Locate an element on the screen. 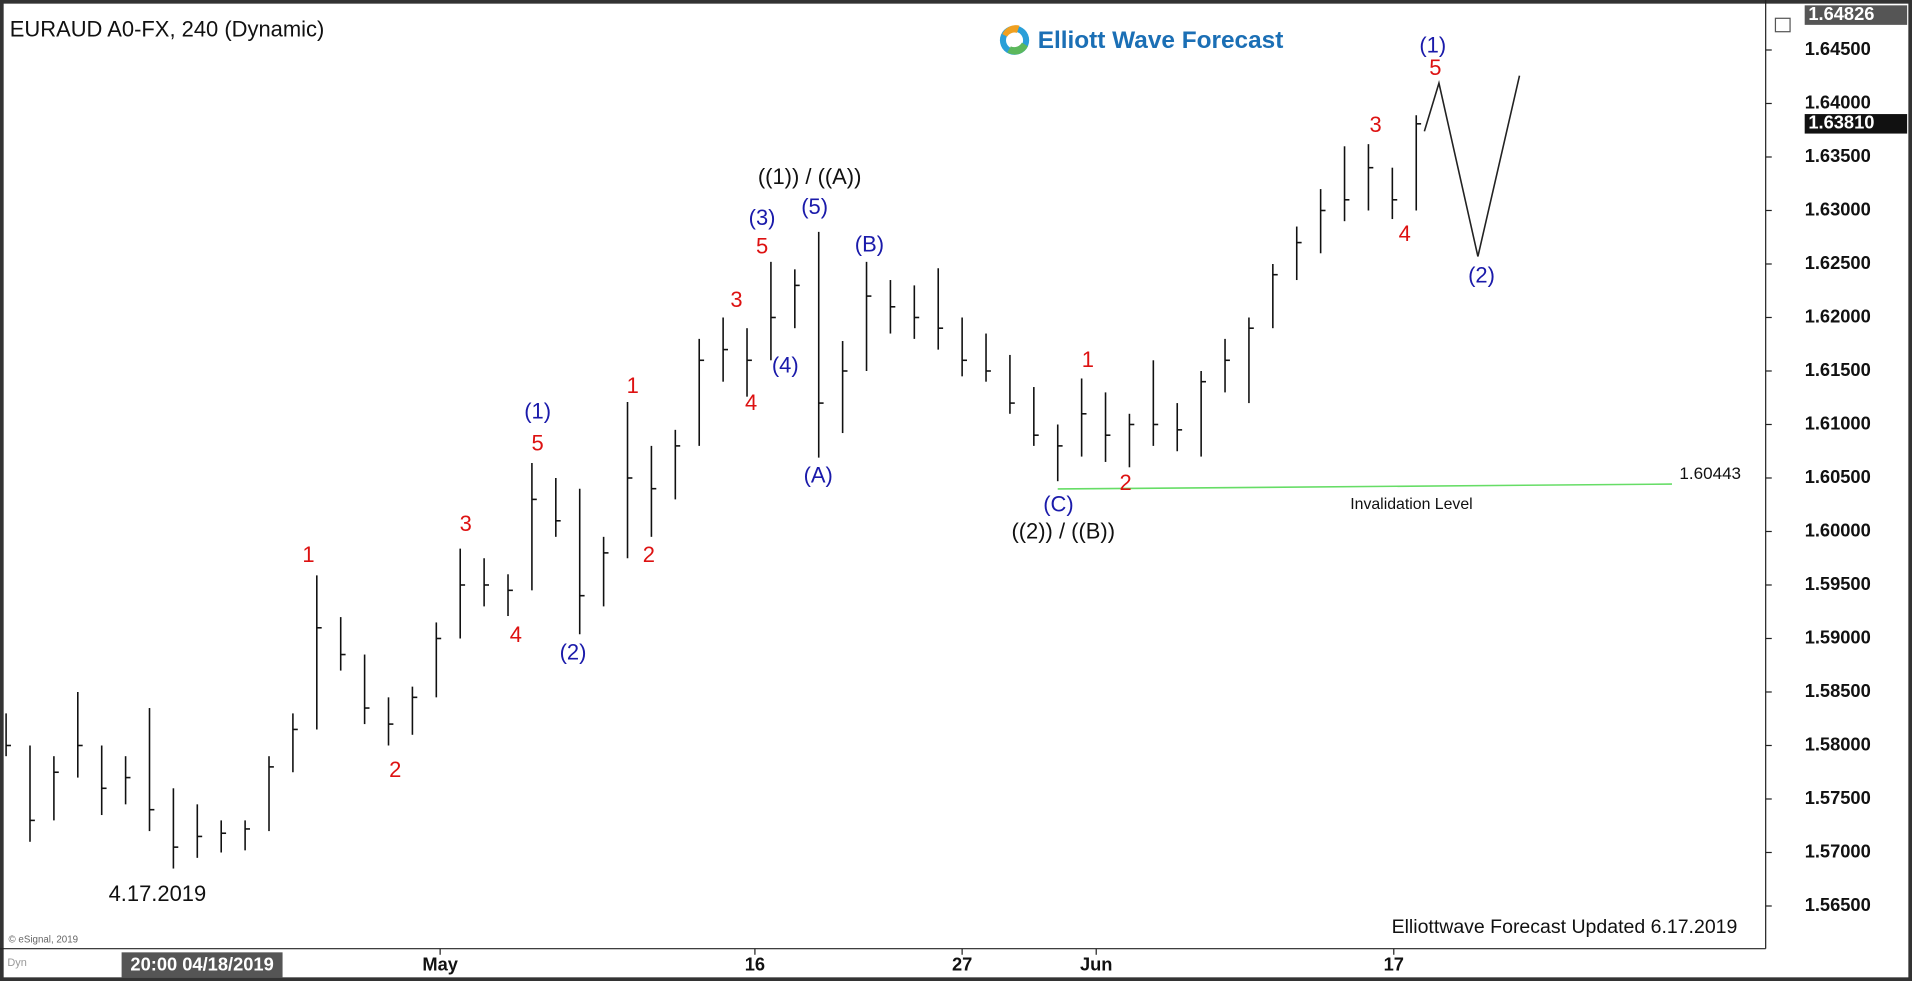 Image resolution: width=1912 pixels, height=981 pixels. y-tick-label: 1.61000 is located at coordinates (1838, 422).